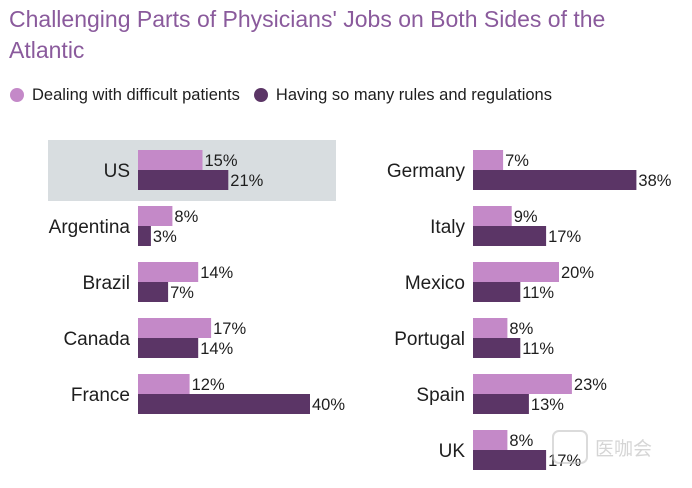 Image resolution: width=692 pixels, height=488 pixels. Describe the element at coordinates (435, 283) in the screenshot. I see `category-label-mexico: Mexico` at that location.